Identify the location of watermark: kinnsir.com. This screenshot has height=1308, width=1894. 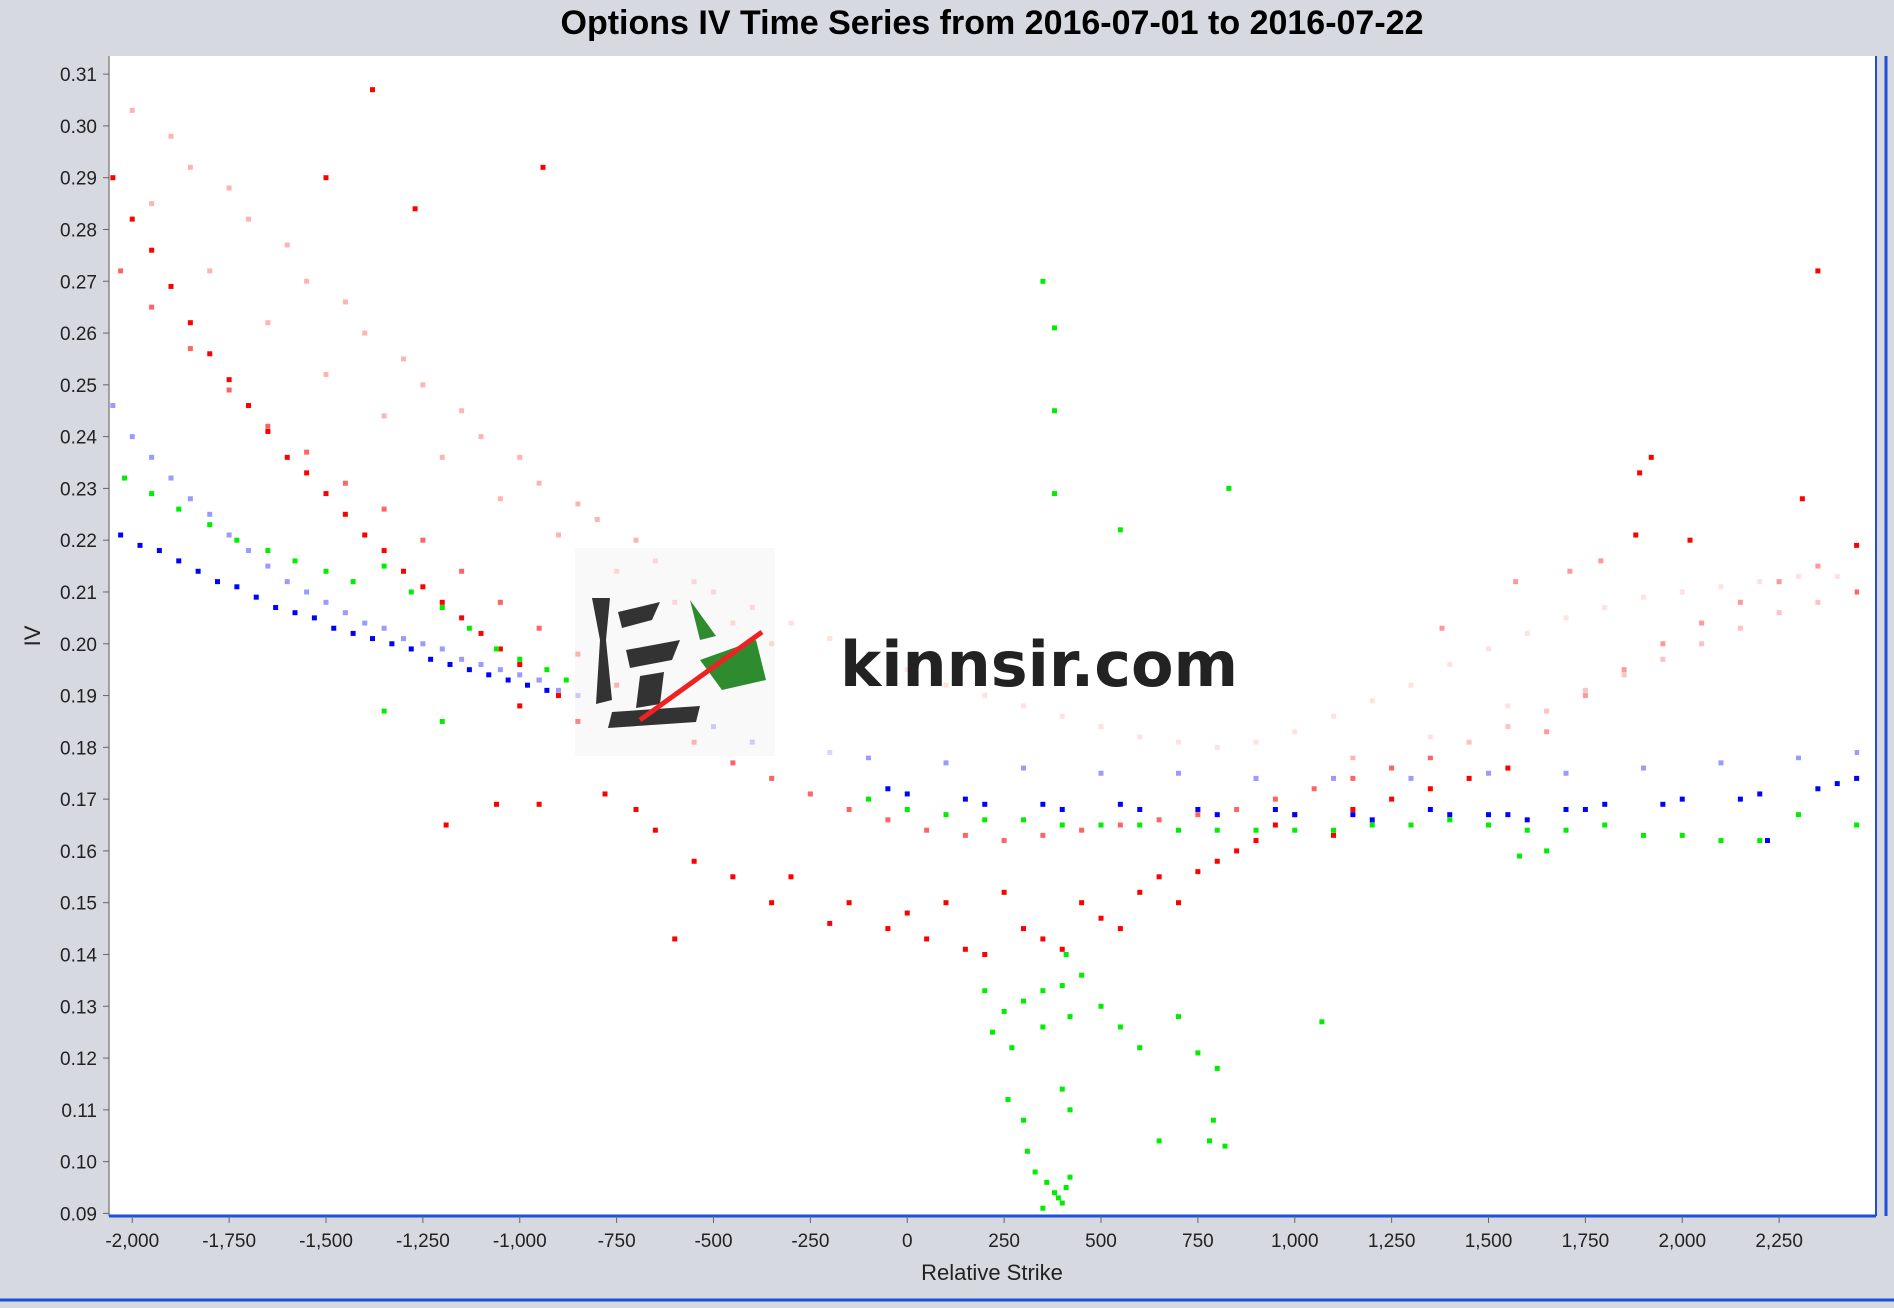
(1215, 652).